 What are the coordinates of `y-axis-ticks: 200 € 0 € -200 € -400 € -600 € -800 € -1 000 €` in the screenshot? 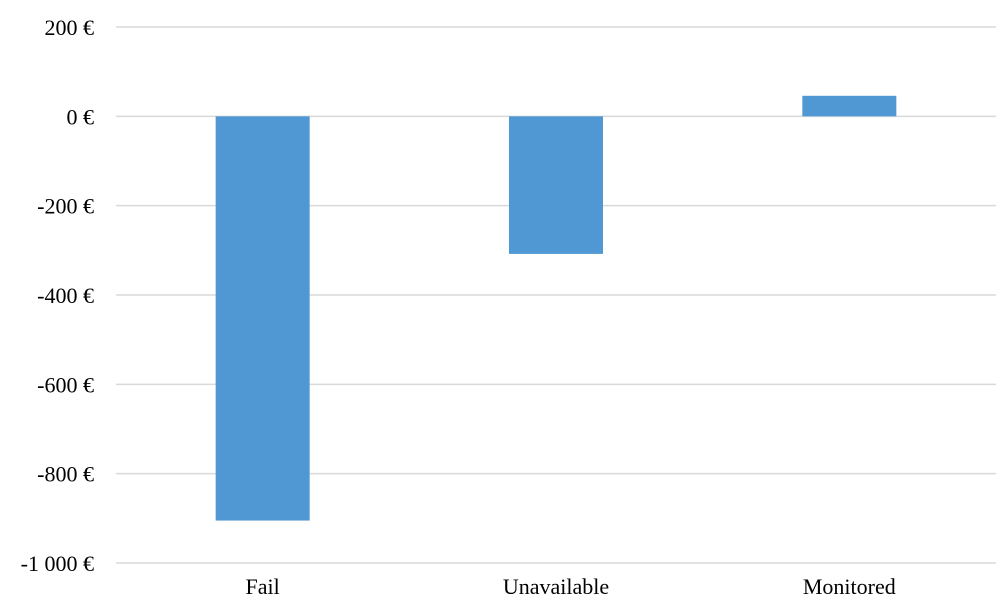 It's located at (57, 295).